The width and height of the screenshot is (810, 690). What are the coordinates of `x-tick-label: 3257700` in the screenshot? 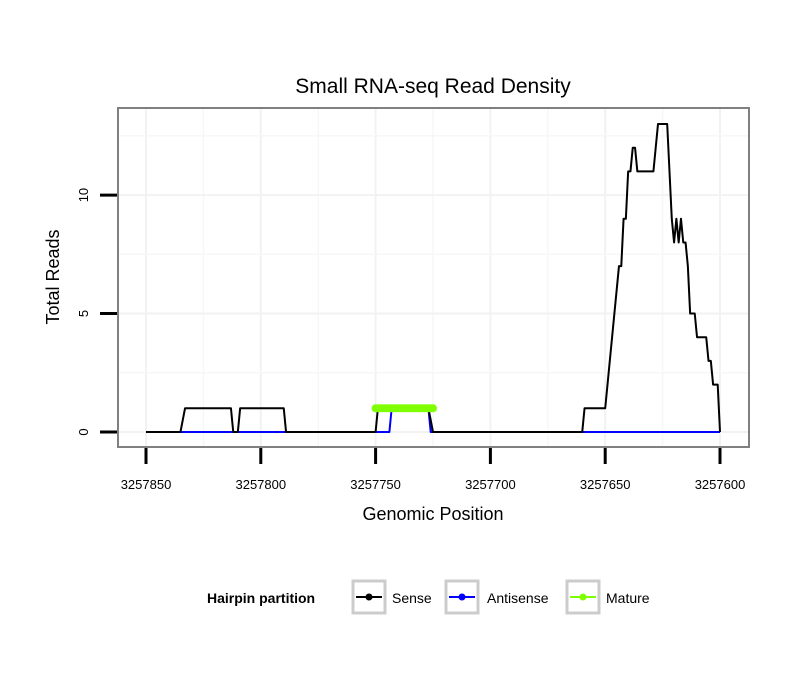 It's located at (490, 484).